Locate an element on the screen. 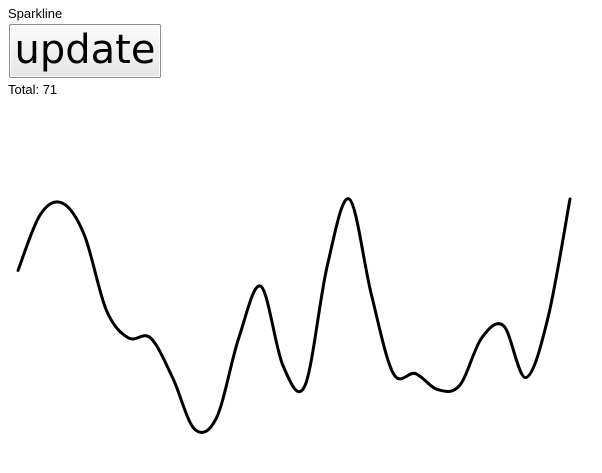 The width and height of the screenshot is (602, 473). total-label: Total: is located at coordinates (24, 89).